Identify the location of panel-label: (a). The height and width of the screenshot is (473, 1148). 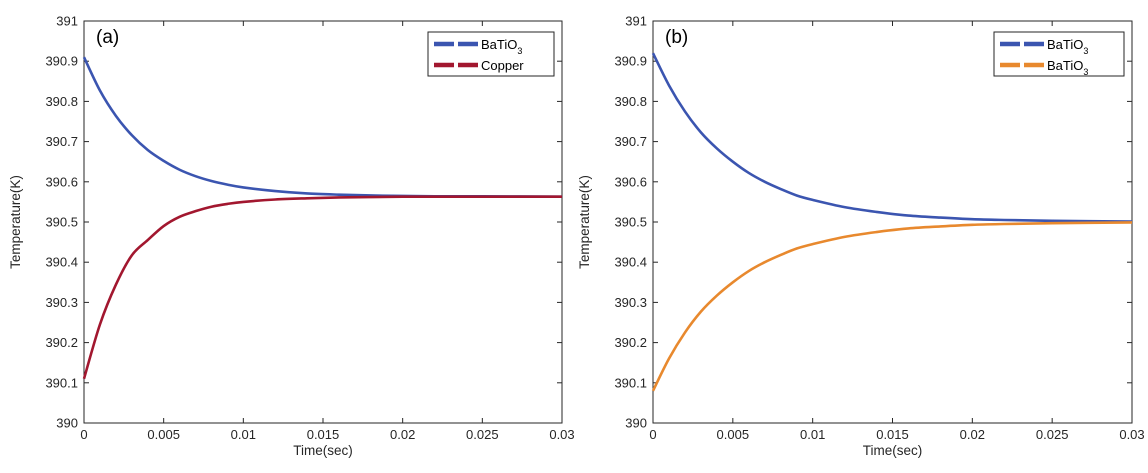
(107, 37).